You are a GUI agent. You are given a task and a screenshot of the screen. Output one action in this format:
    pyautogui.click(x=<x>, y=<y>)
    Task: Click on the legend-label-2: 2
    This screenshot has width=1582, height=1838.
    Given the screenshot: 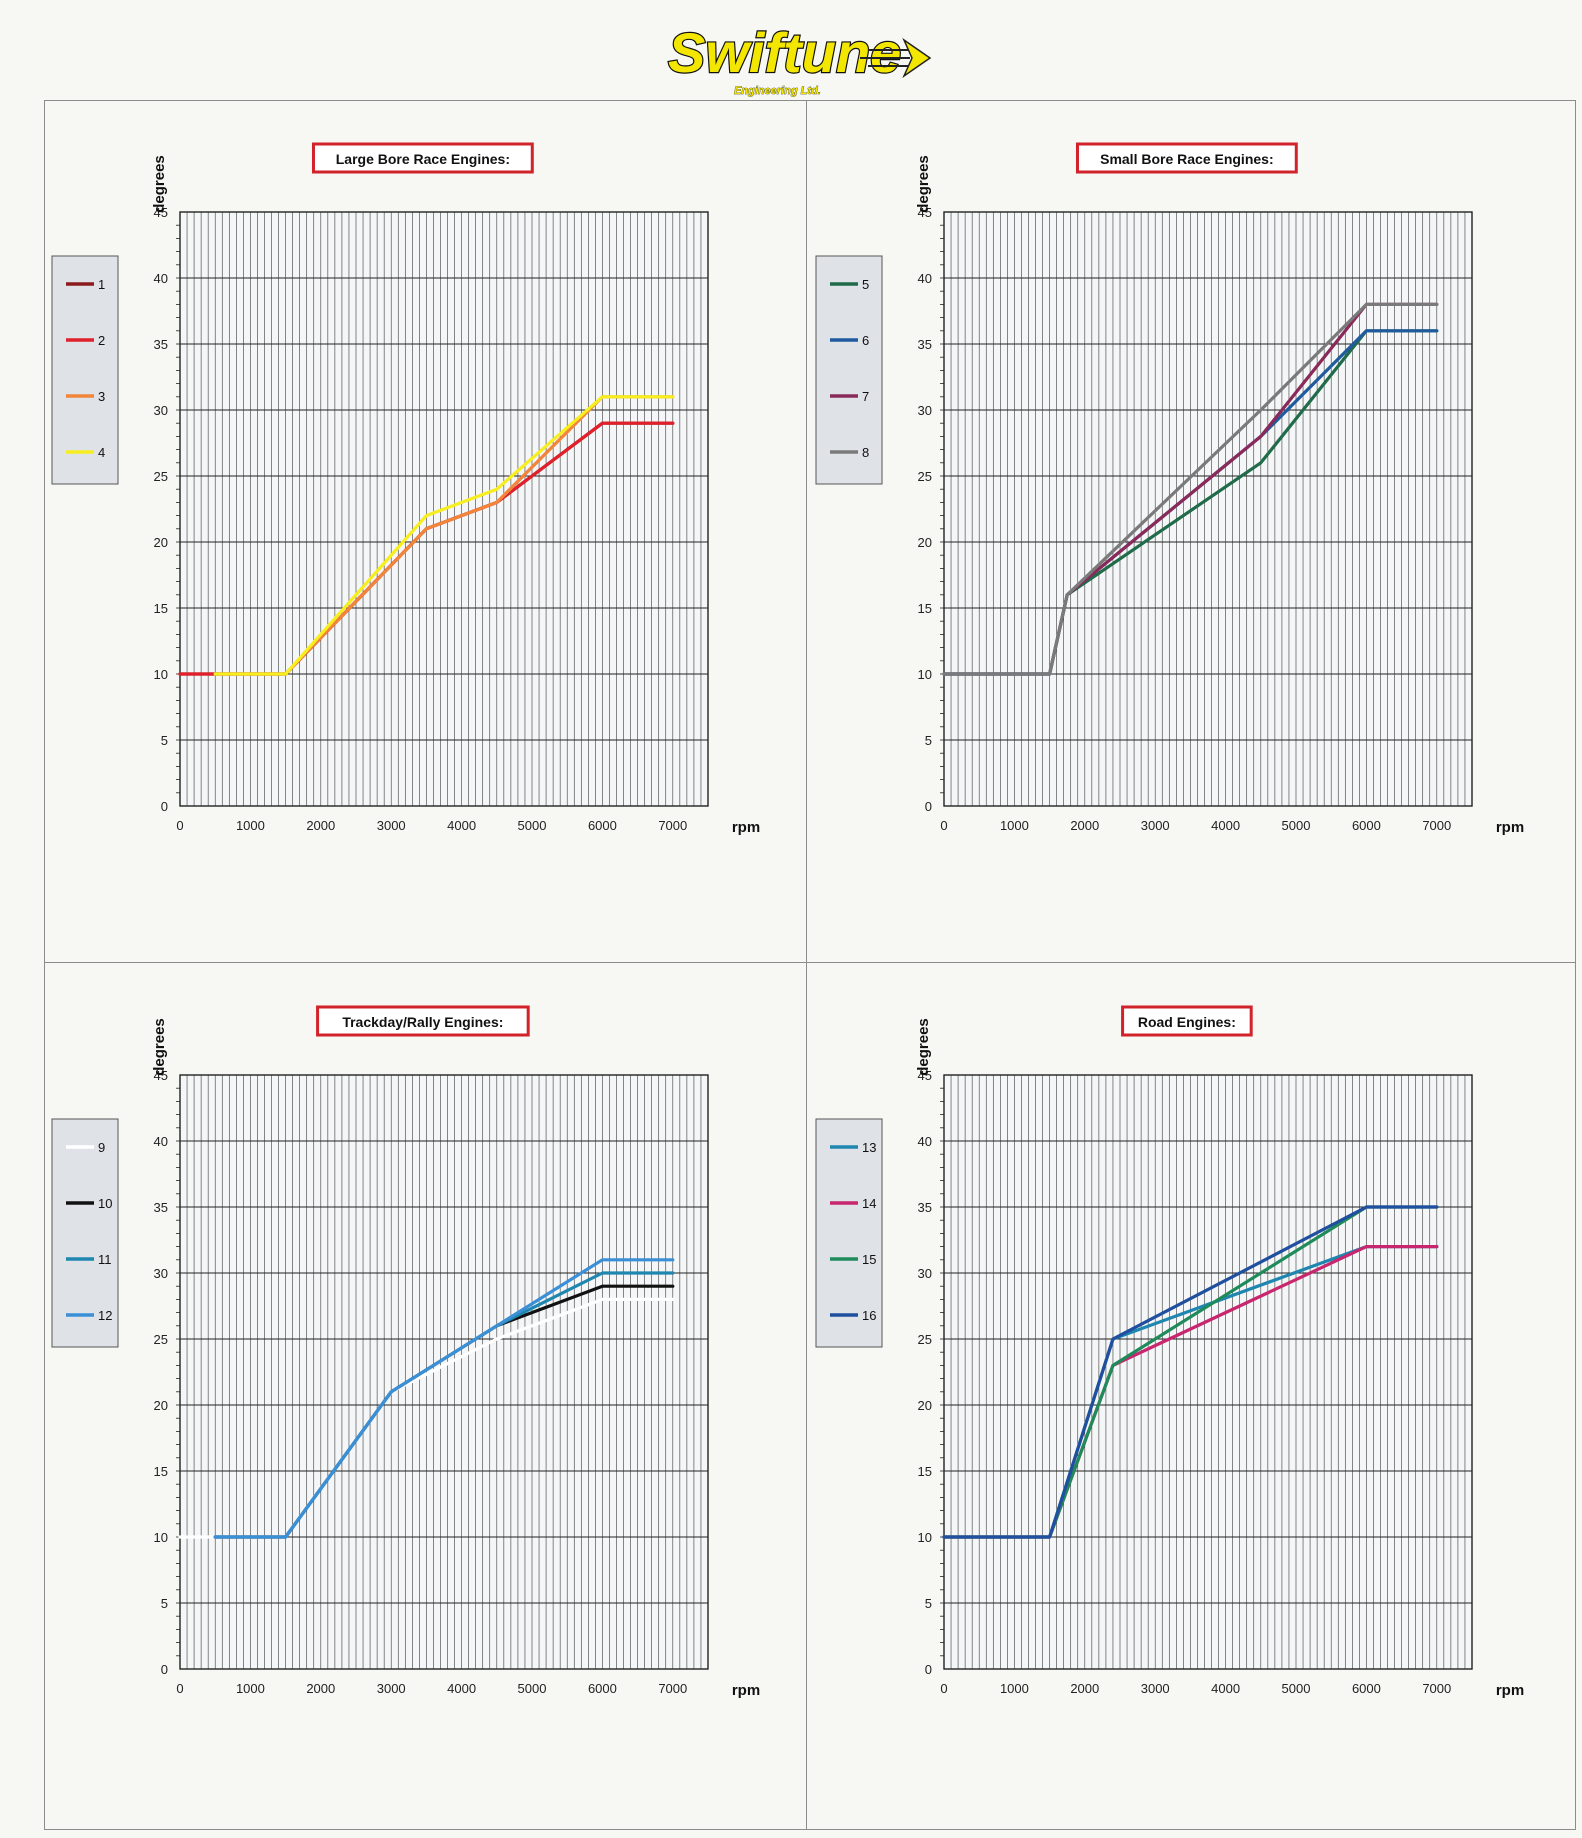 What is the action you would take?
    pyautogui.click(x=101, y=340)
    